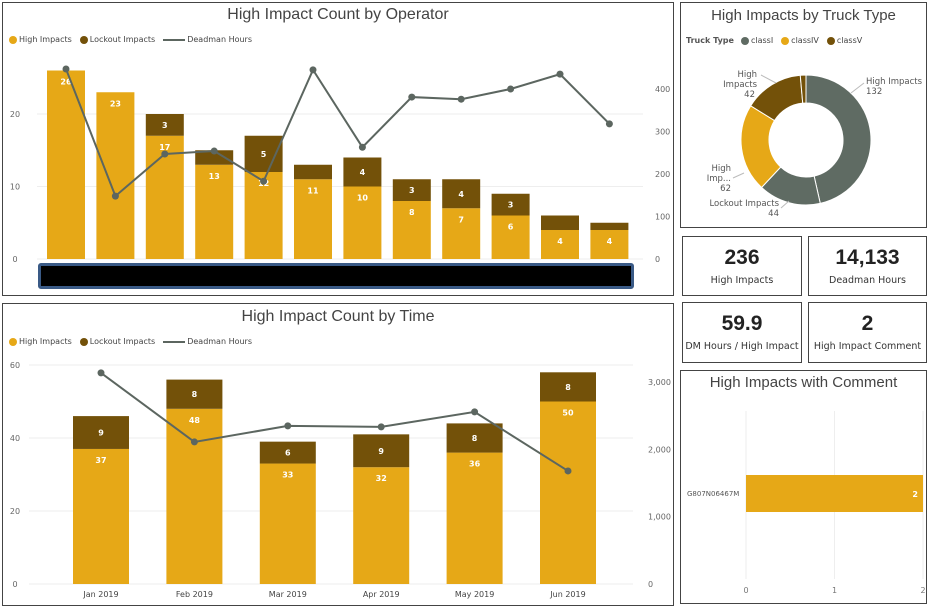  I want to click on donut-slice-classV, so click(803, 89).